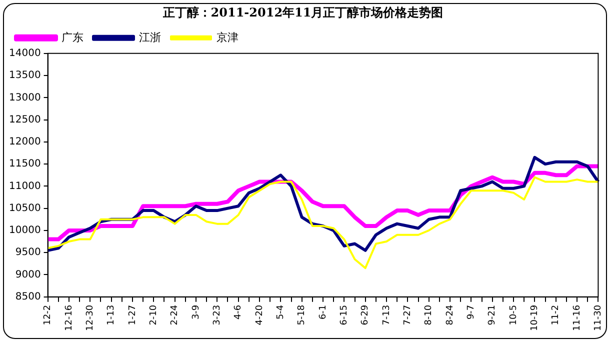  I want to click on x-tick-label: 4-20, so click(259, 315).